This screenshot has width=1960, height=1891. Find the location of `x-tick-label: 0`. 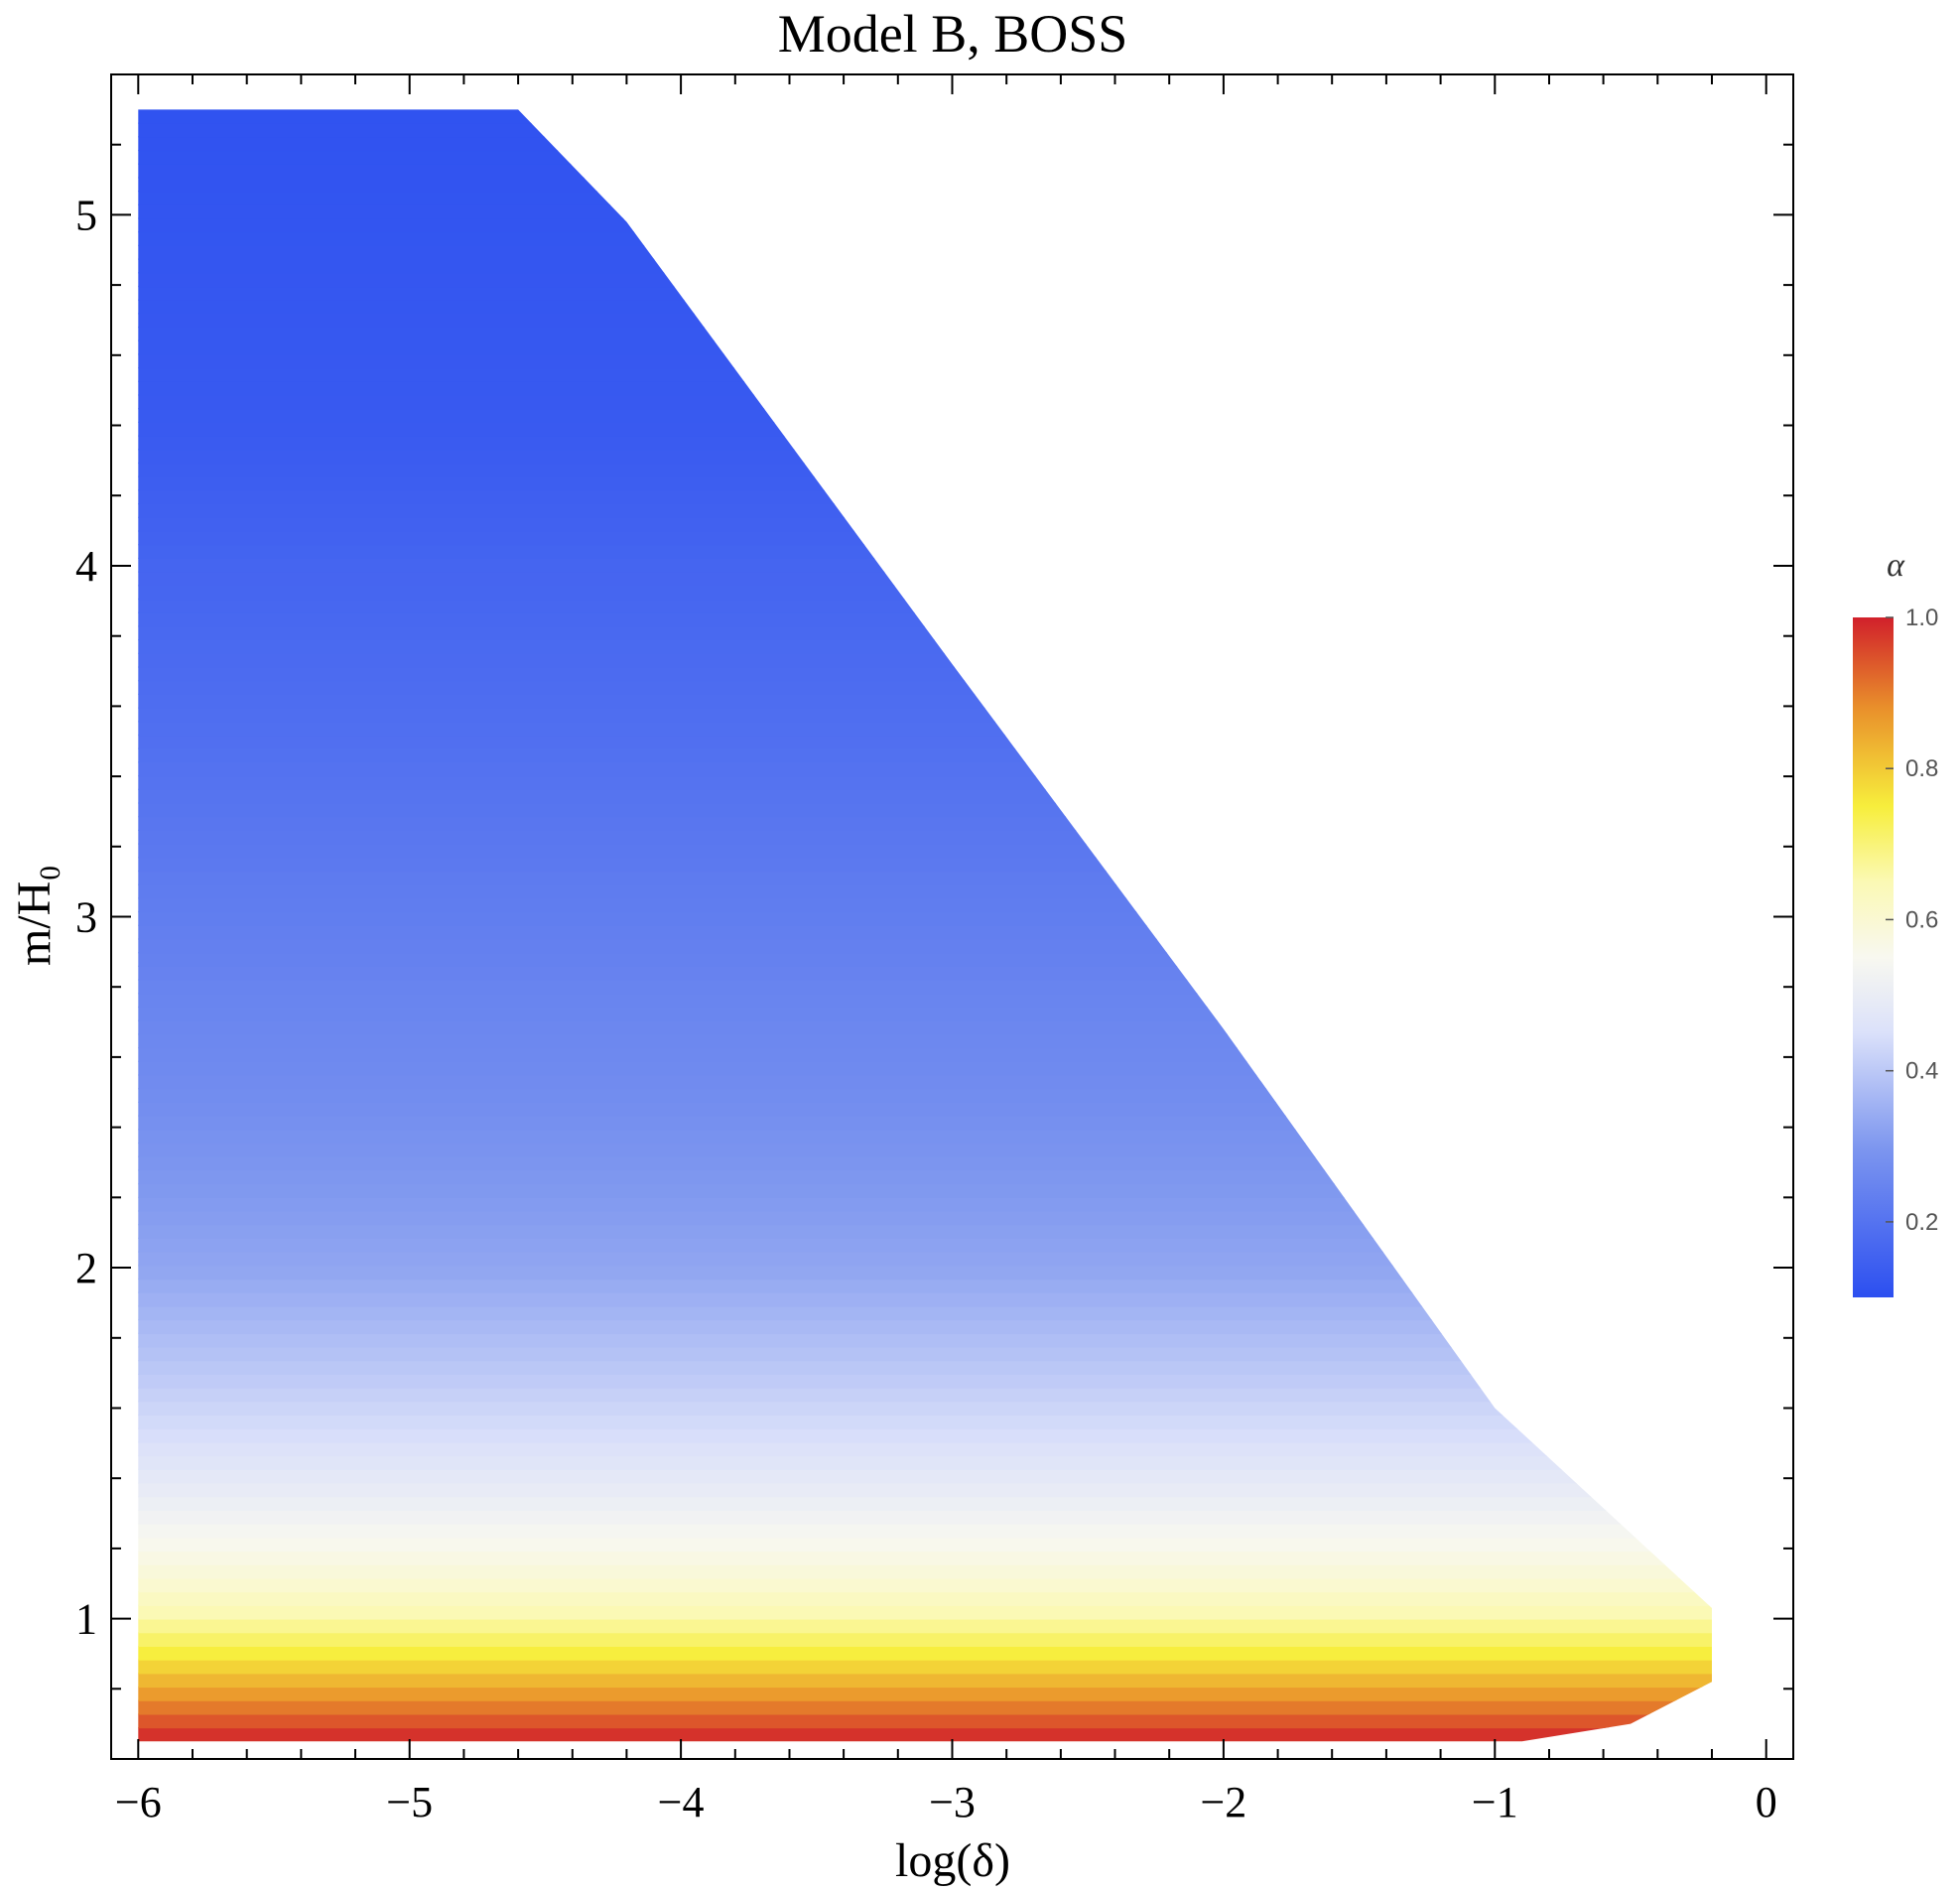

x-tick-label: 0 is located at coordinates (1766, 1802).